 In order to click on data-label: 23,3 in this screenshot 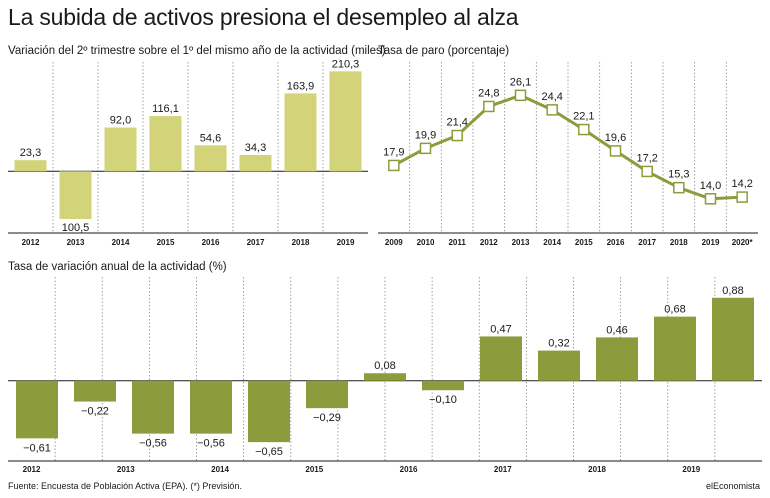, I will do `click(30, 153)`.